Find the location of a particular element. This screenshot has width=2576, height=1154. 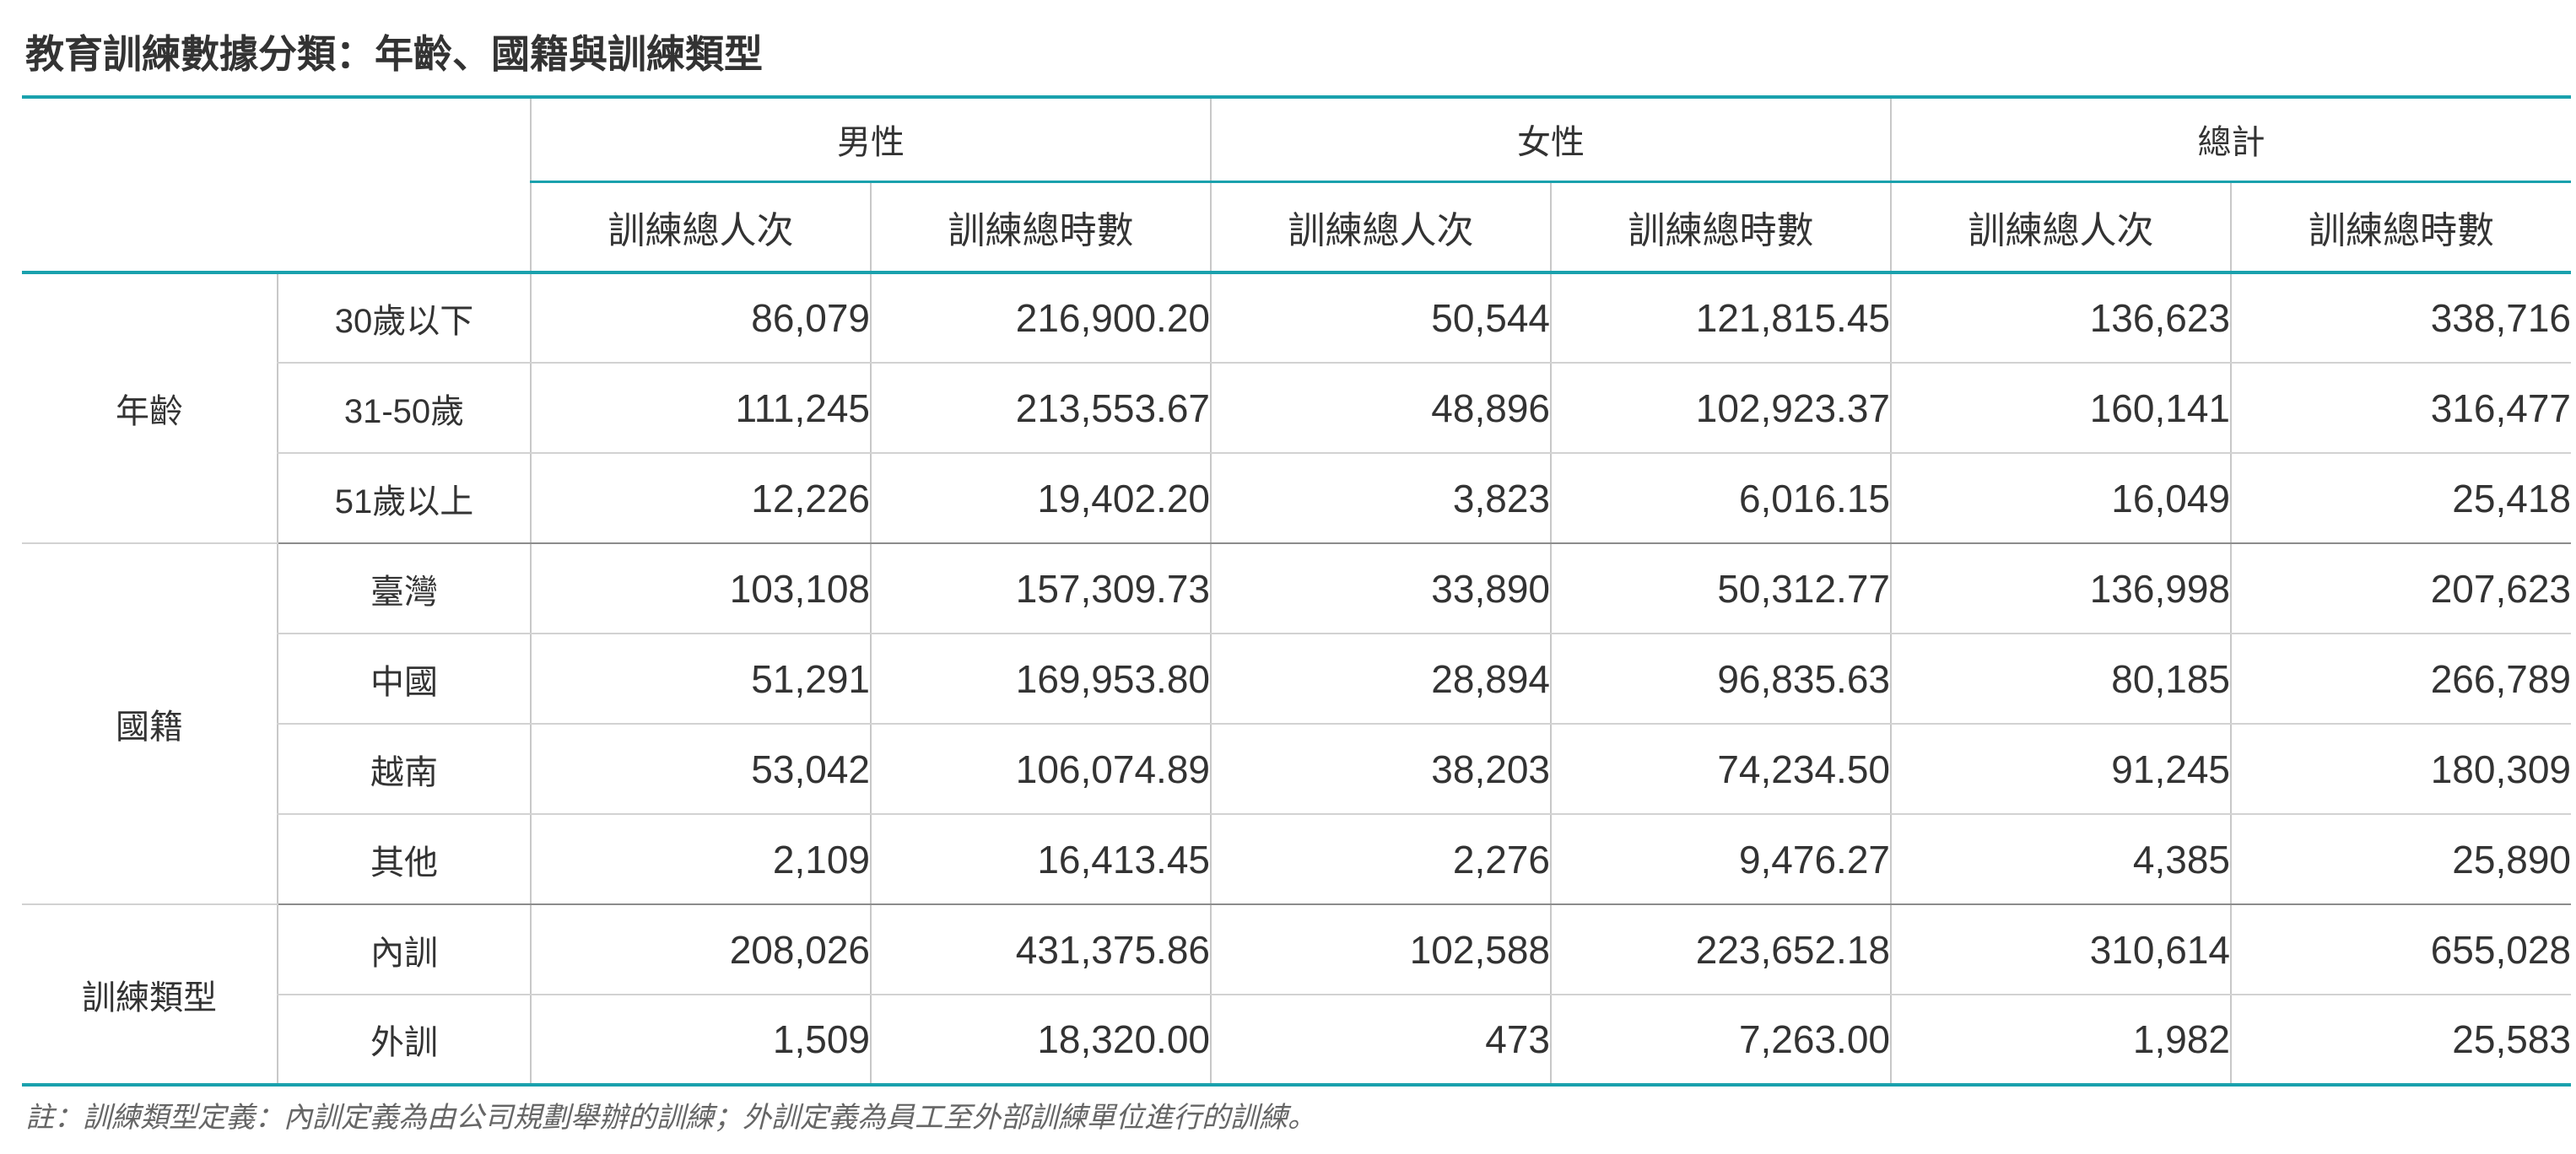

page-title: 教育訓練數據分類：年齡、國籍與訓練類型 is located at coordinates (394, 54).